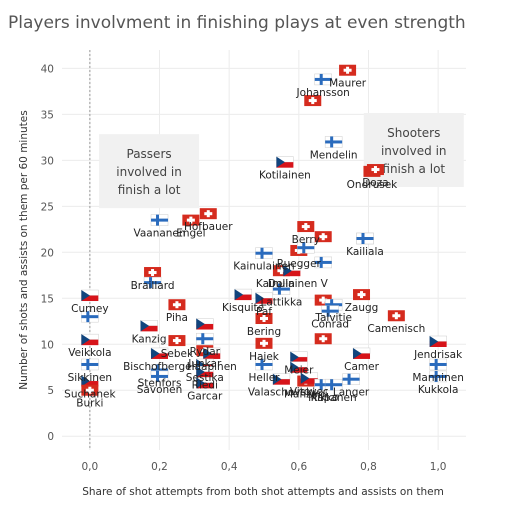 This screenshot has width=520, height=511. What do you see at coordinates (263, 267) in the screenshot?
I see `point-label: Kainulainen` at bounding box center [263, 267].